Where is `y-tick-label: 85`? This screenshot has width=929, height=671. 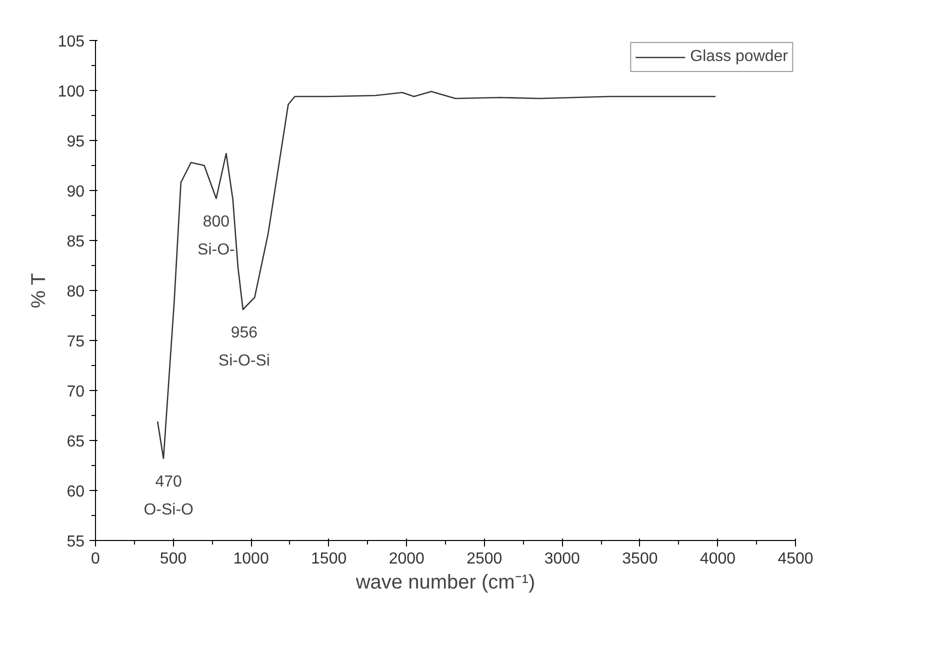
y-tick-label: 85 is located at coordinates (75, 242).